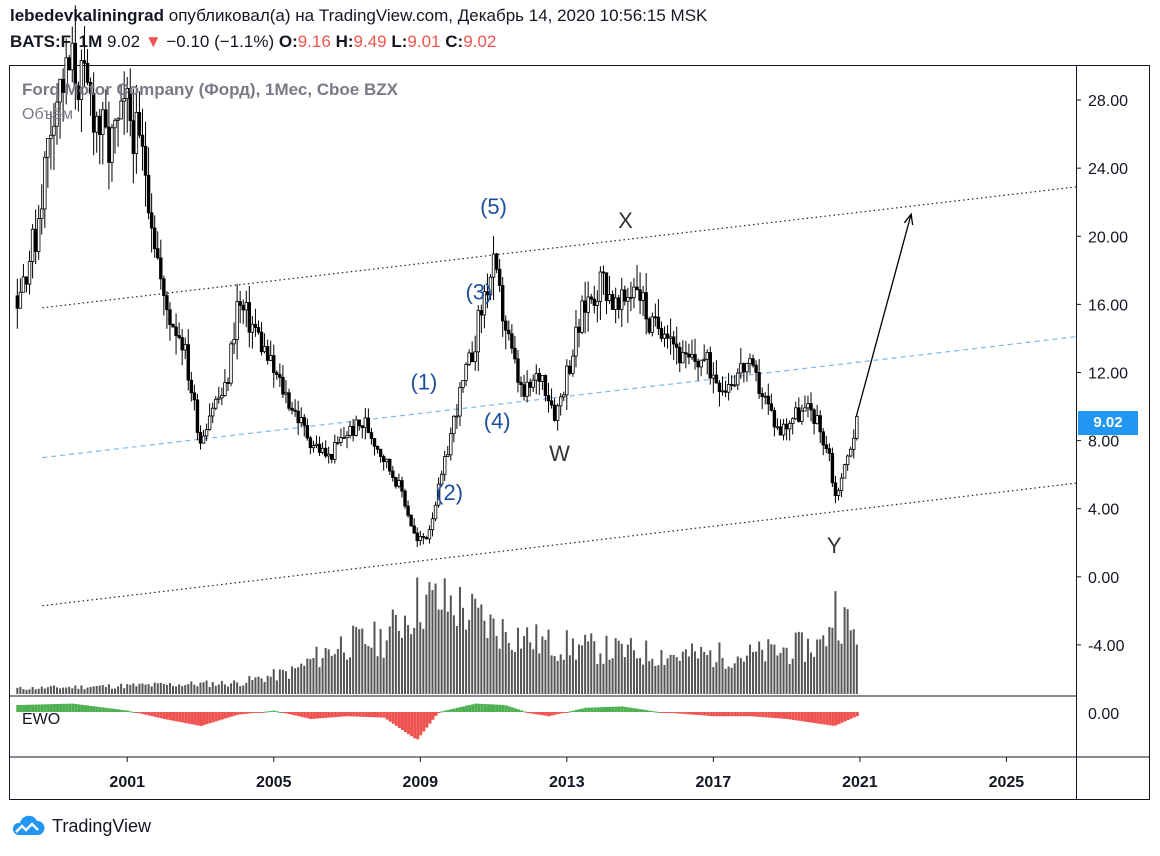 This screenshot has width=1160, height=856. I want to click on author-name: lebedevkaliningrad, so click(87, 15).